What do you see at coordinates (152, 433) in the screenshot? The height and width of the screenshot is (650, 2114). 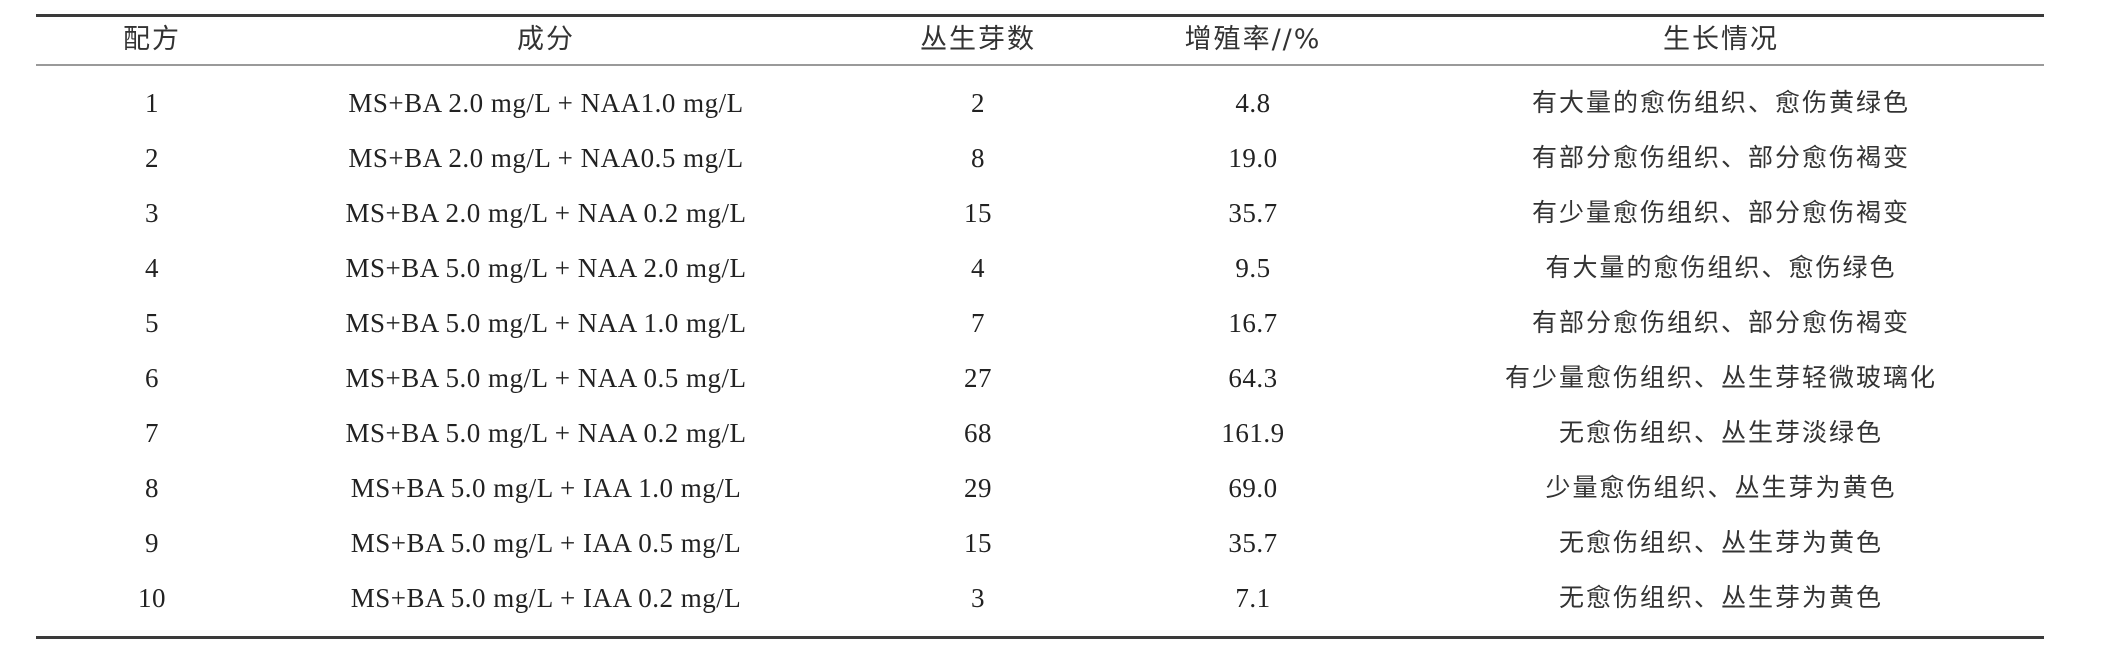 I see `formula-cell: 7` at bounding box center [152, 433].